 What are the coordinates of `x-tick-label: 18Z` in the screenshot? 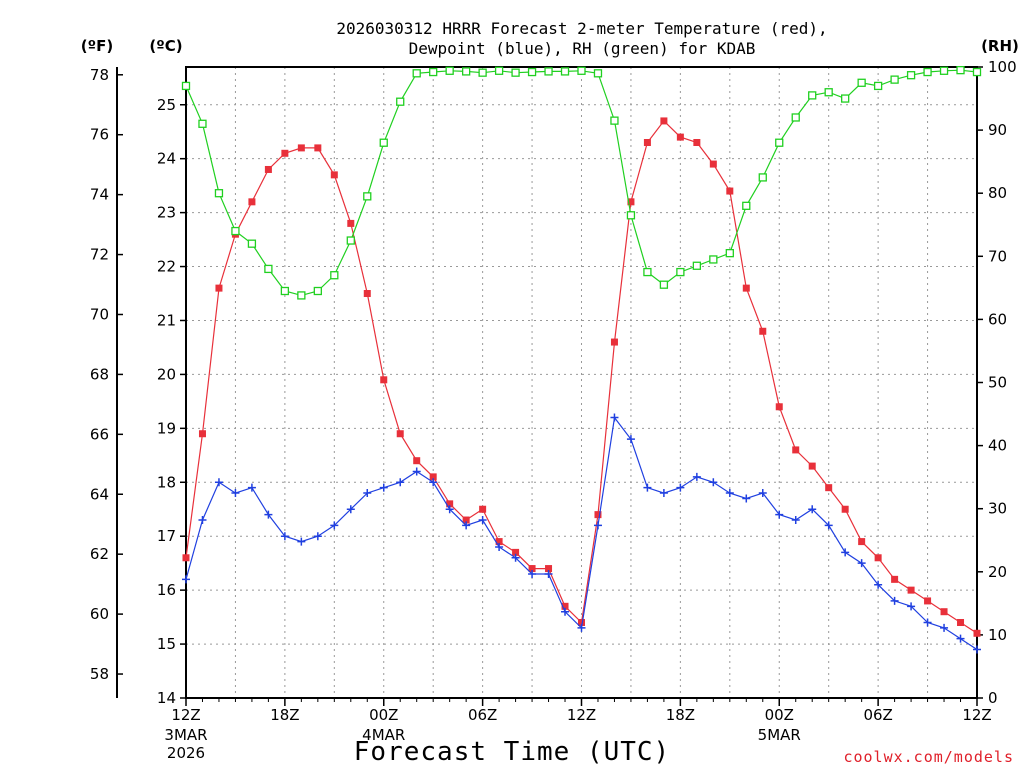 It's located at (284, 715).